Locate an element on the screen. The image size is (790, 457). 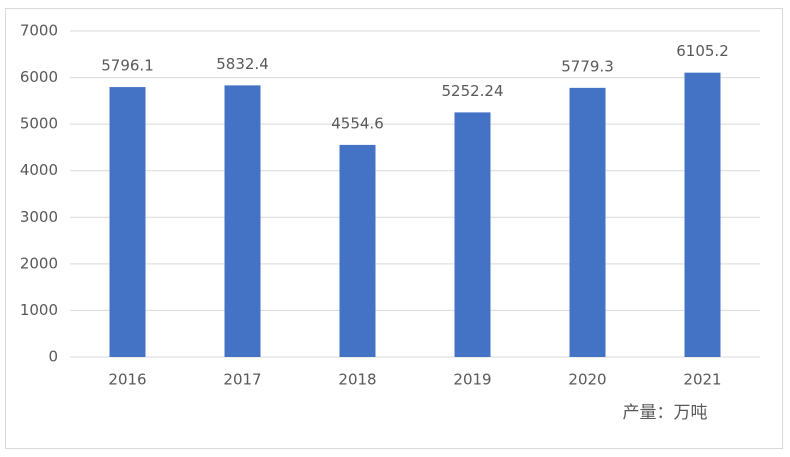
y-tick-label: 6000 is located at coordinates (39, 77).